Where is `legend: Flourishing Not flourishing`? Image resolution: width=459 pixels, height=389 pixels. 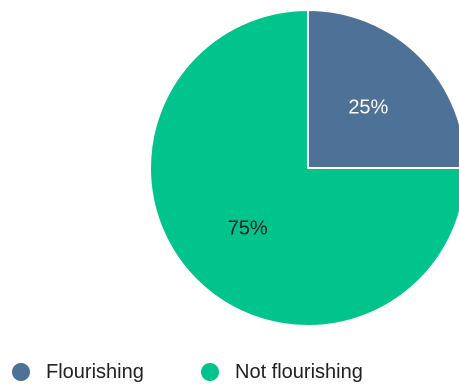 legend: Flourishing Not flourishing is located at coordinates (229, 372).